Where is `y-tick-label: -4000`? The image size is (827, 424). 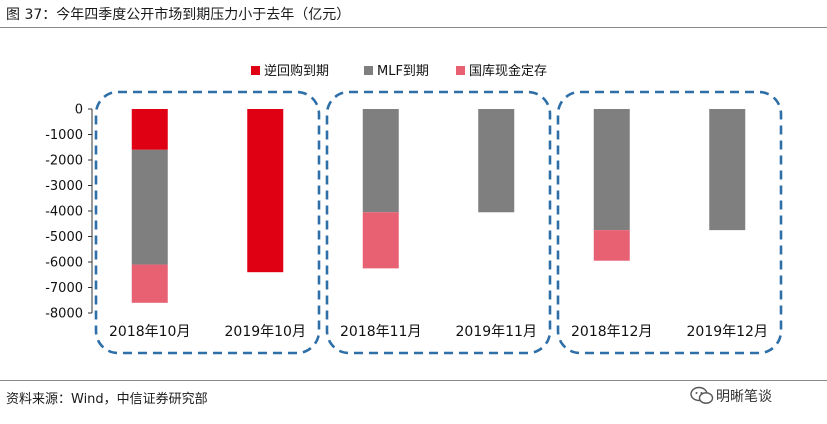 y-tick-label: -4000 is located at coordinates (64, 212).